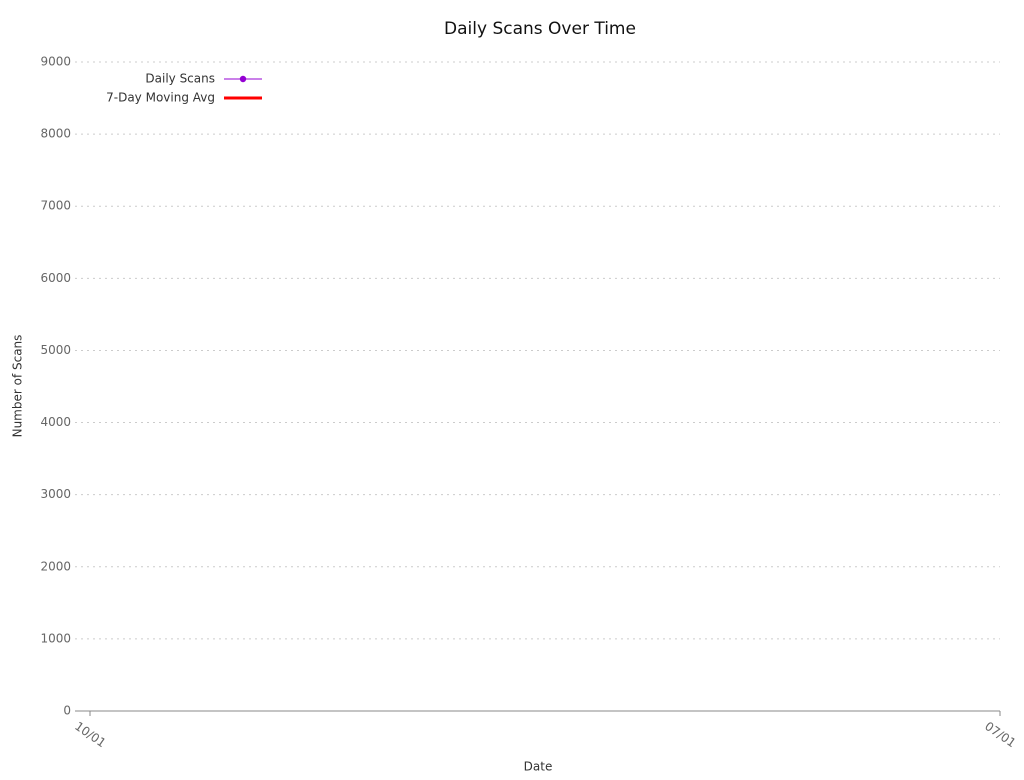 The image size is (1024, 780). What do you see at coordinates (540, 29) in the screenshot?
I see `chart-title: Daily Scans Over Time` at bounding box center [540, 29].